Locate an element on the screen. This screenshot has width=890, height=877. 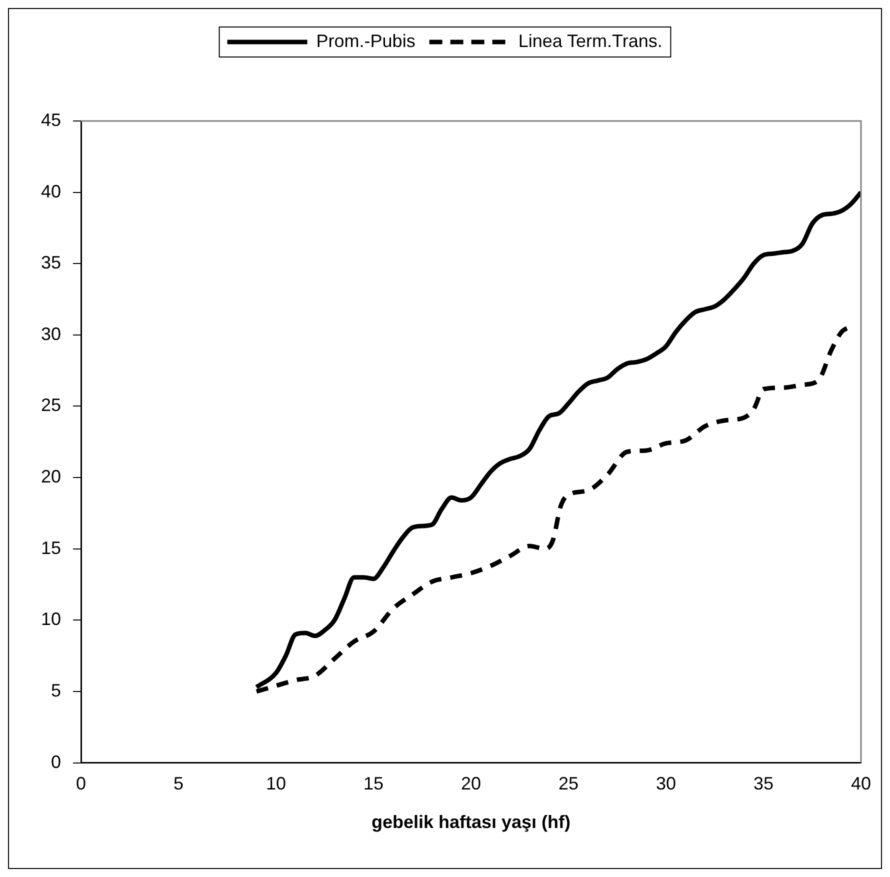
y-tick-label: 0 is located at coordinates (56, 762).